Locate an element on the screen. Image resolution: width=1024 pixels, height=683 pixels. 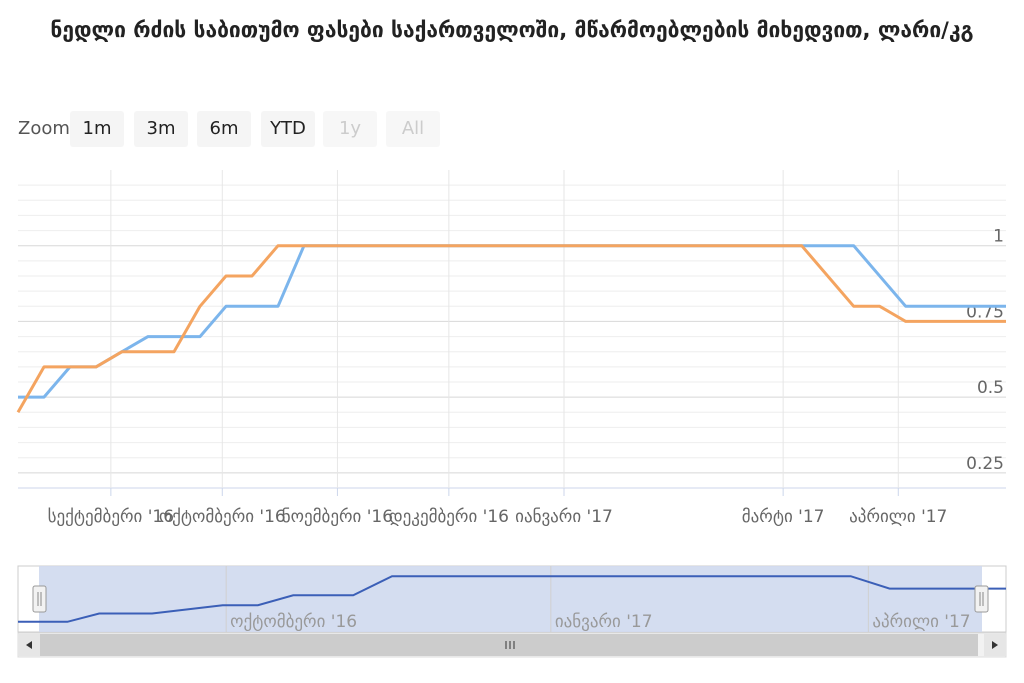
zoom-ytd-button: YTD is located at coordinates (288, 129).